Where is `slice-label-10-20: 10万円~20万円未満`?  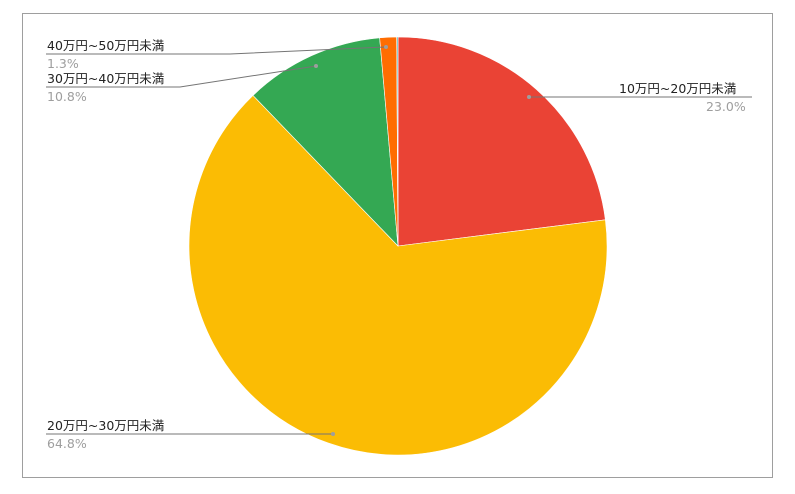 slice-label-10-20: 10万円~20万円未満 is located at coordinates (678, 88).